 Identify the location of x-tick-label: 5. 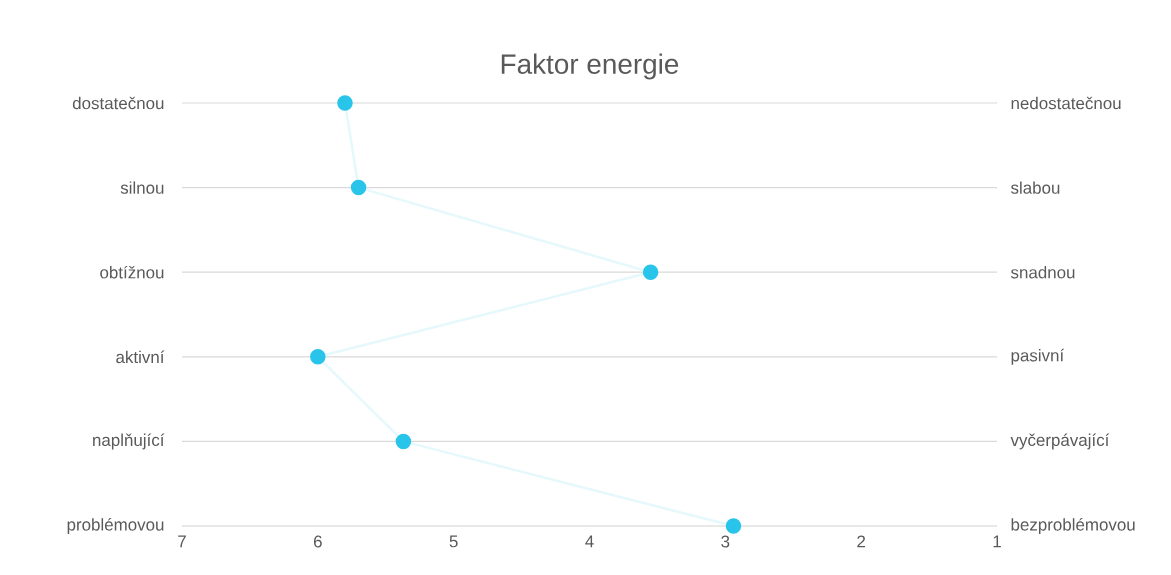
(453, 541).